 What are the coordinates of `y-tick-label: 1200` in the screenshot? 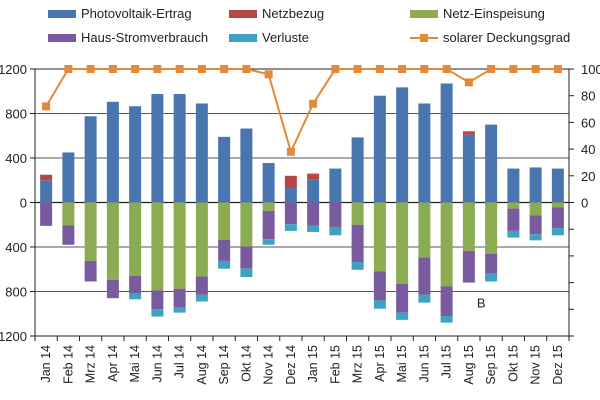 It's located at (13, 336).